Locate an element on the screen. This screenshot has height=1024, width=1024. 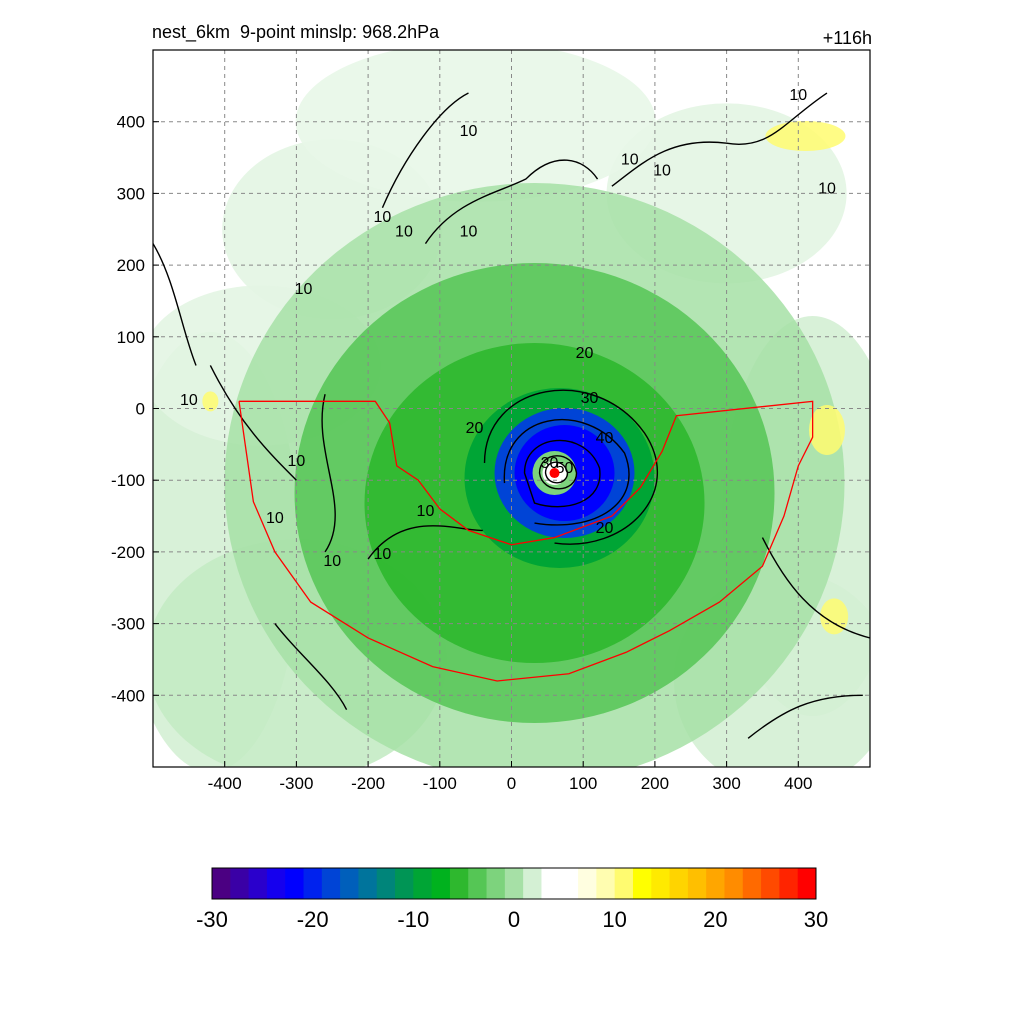
y-tick-label: -400 is located at coordinates (128, 695).